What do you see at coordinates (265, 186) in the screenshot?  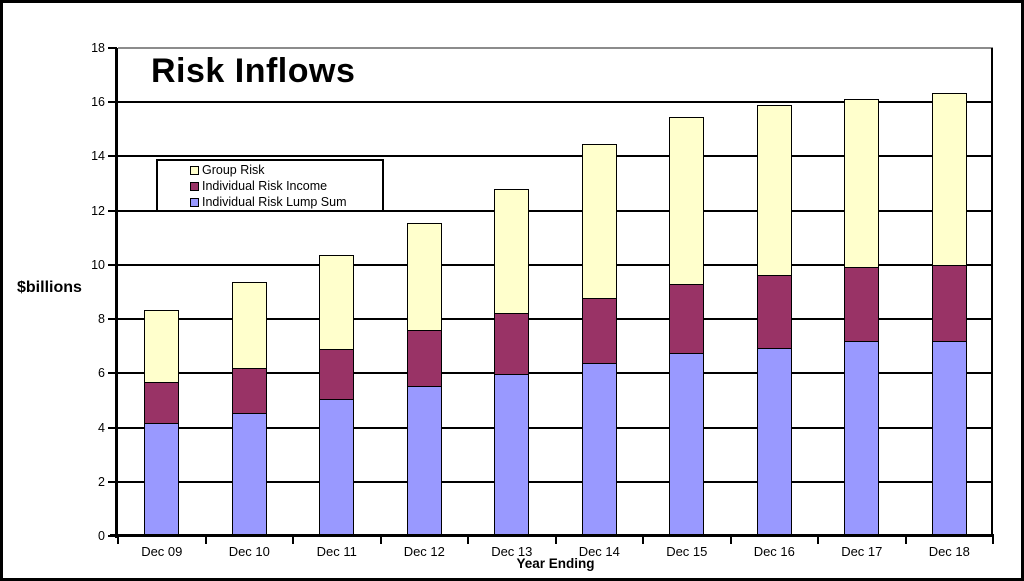 I see `legend-label-individual-risk-income: Individual Risk Income` at bounding box center [265, 186].